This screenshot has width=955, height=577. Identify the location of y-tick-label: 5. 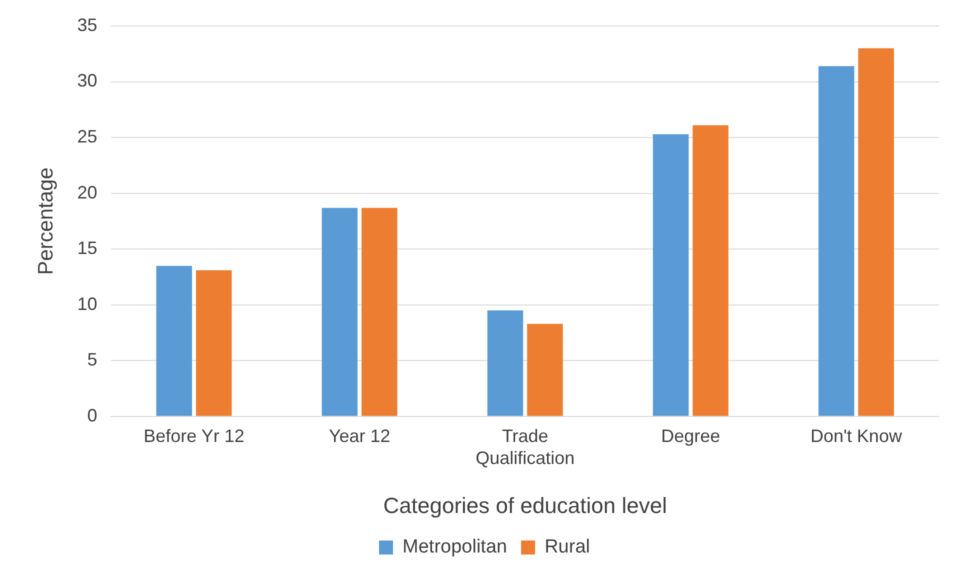
(92, 360).